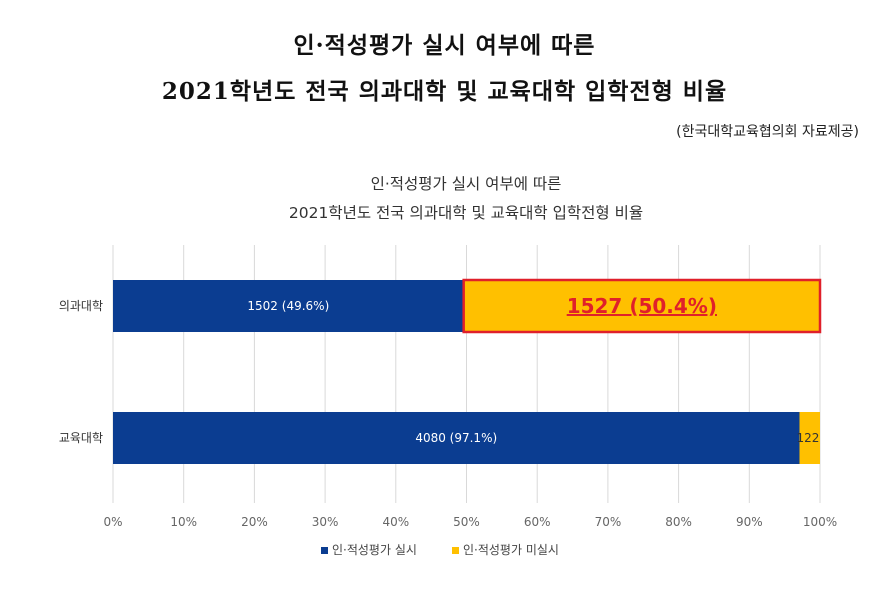 The image size is (889, 611). I want to click on data-label: 1527 (50.4%), so click(642, 306).